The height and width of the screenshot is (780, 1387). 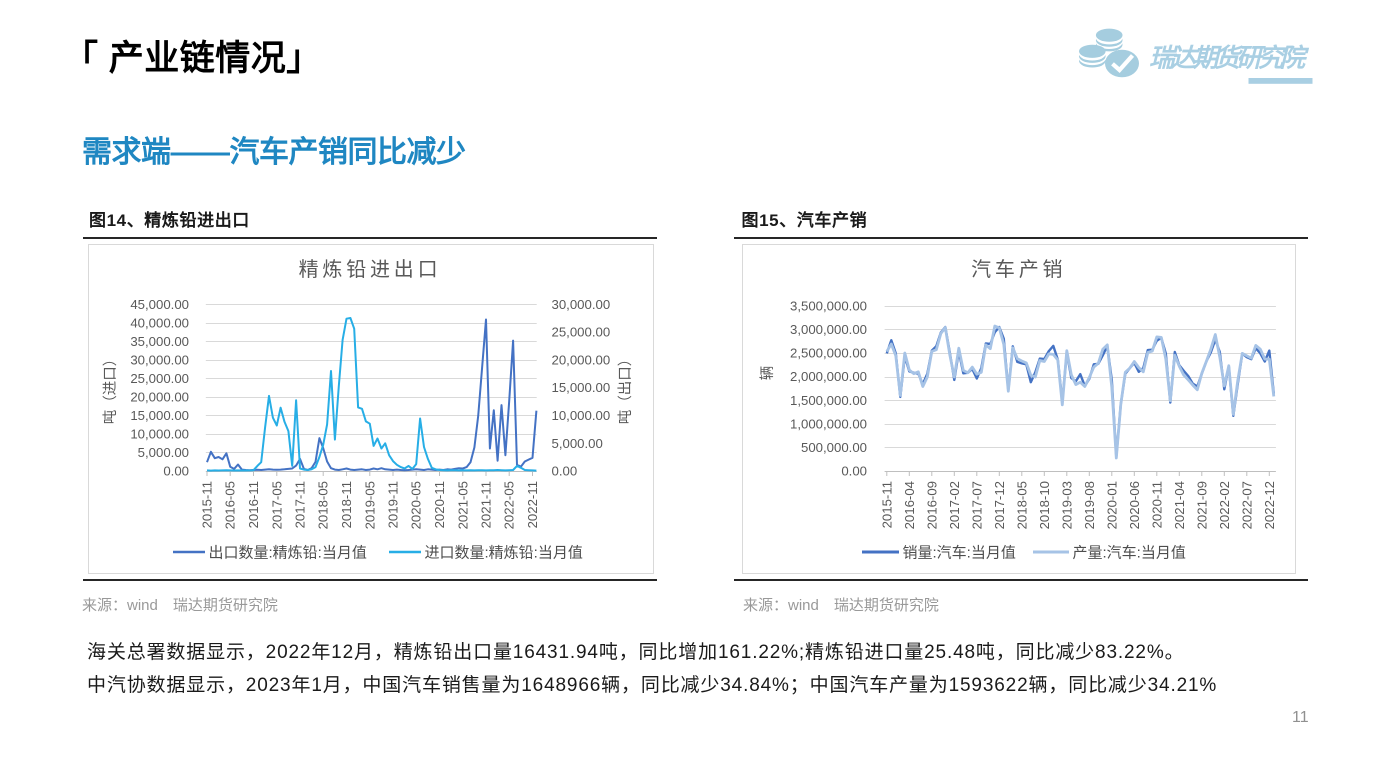 What do you see at coordinates (1111, 505) in the screenshot?
I see `svg-text: 2020-01` at bounding box center [1111, 505].